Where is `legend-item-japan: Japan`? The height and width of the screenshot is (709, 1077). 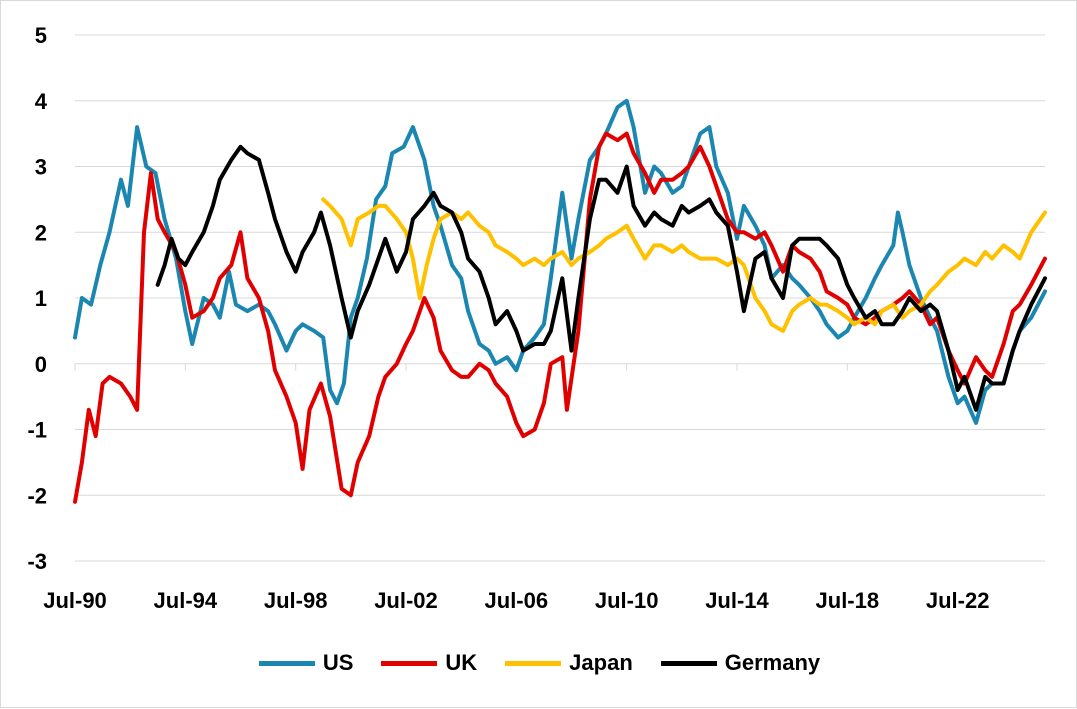
legend-item-japan: Japan is located at coordinates (569, 663).